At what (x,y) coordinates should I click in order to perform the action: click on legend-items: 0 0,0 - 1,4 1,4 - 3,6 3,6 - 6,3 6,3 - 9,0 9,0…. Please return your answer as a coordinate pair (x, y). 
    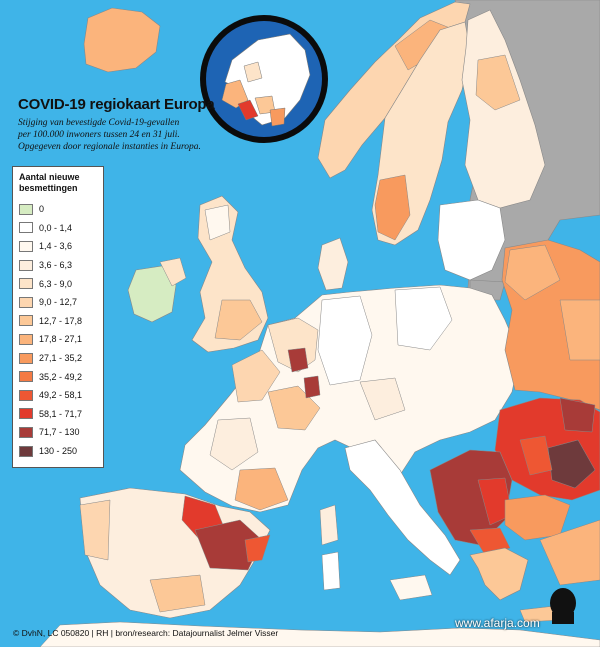
    Looking at the image, I should click on (58, 330).